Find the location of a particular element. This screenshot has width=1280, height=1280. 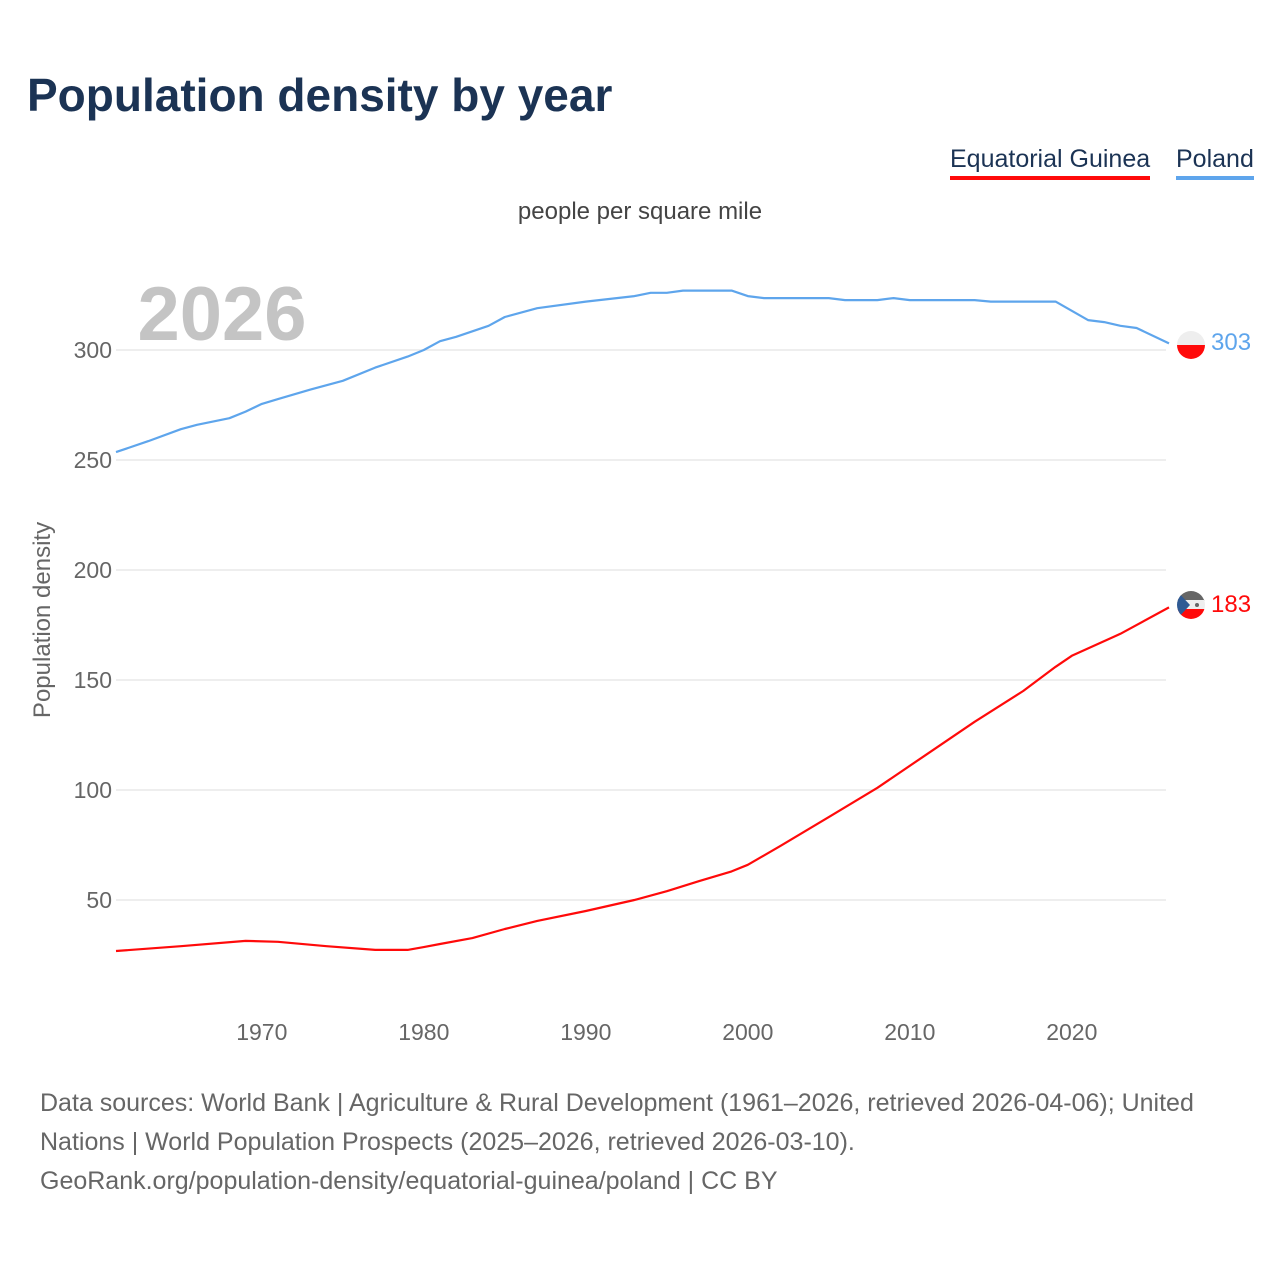

equatorial-guinea-end-label: 183 is located at coordinates (1231, 604).